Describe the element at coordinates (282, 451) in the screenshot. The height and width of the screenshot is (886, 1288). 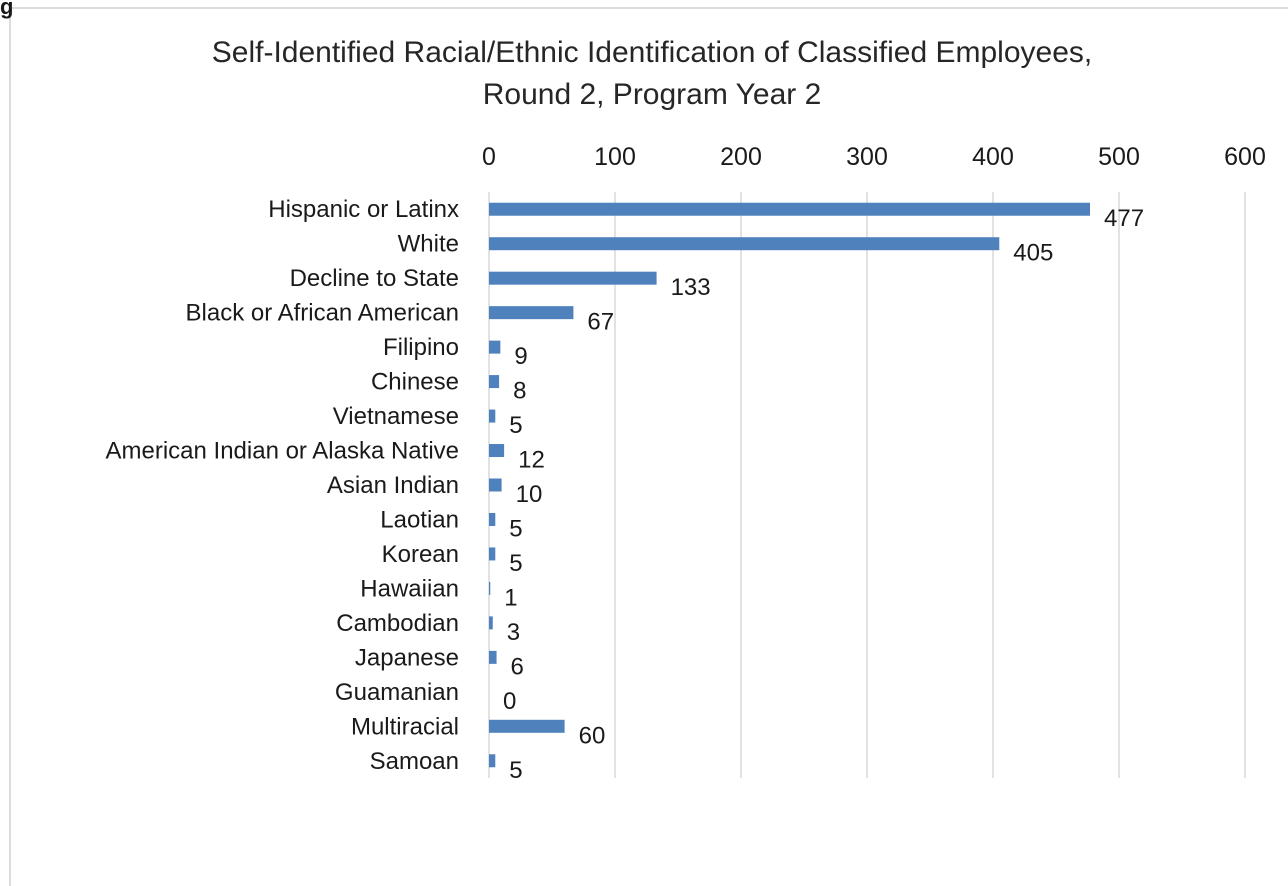
I see `category-label-7: American Indian or Alaska Native` at that location.